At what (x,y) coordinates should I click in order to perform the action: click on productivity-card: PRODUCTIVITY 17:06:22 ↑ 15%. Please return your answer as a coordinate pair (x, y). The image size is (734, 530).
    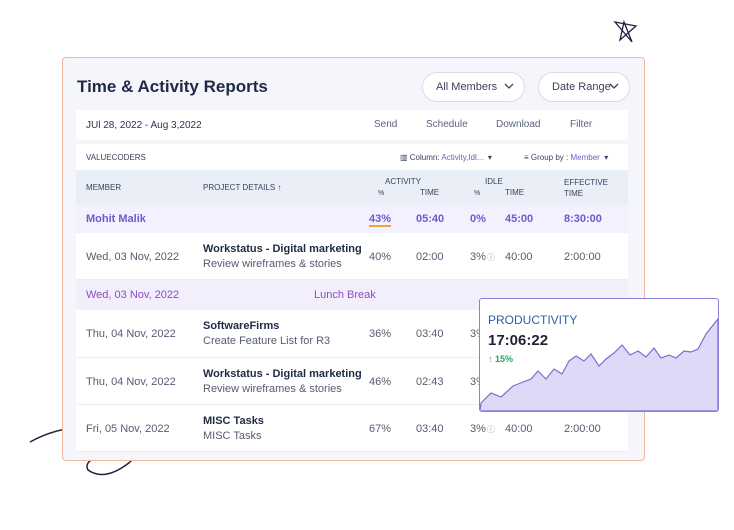
    Looking at the image, I should click on (599, 355).